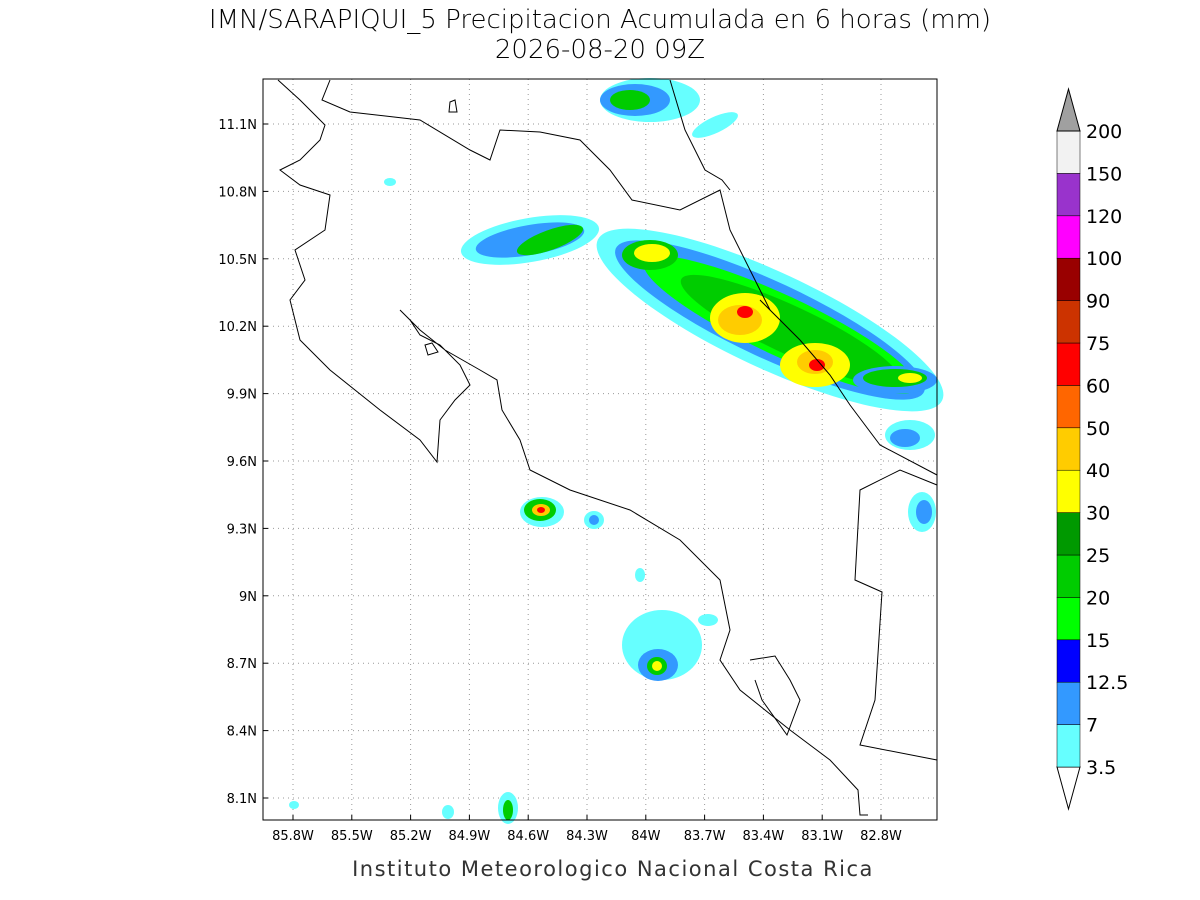 The width and height of the screenshot is (1200, 900). What do you see at coordinates (411, 836) in the screenshot?
I see `lon-label: 85.2W` at bounding box center [411, 836].